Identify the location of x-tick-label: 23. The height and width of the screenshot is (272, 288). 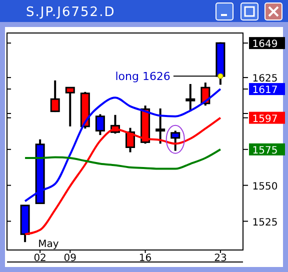
(220, 258).